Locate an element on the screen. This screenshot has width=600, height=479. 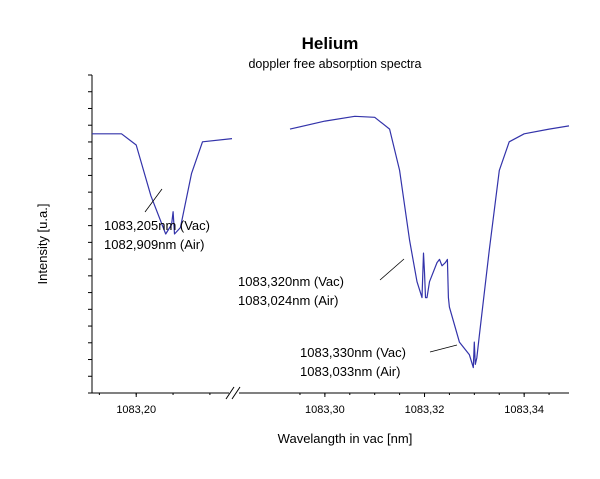
x-axis-label: Wavelangth in vac [nm] is located at coordinates (345, 438).